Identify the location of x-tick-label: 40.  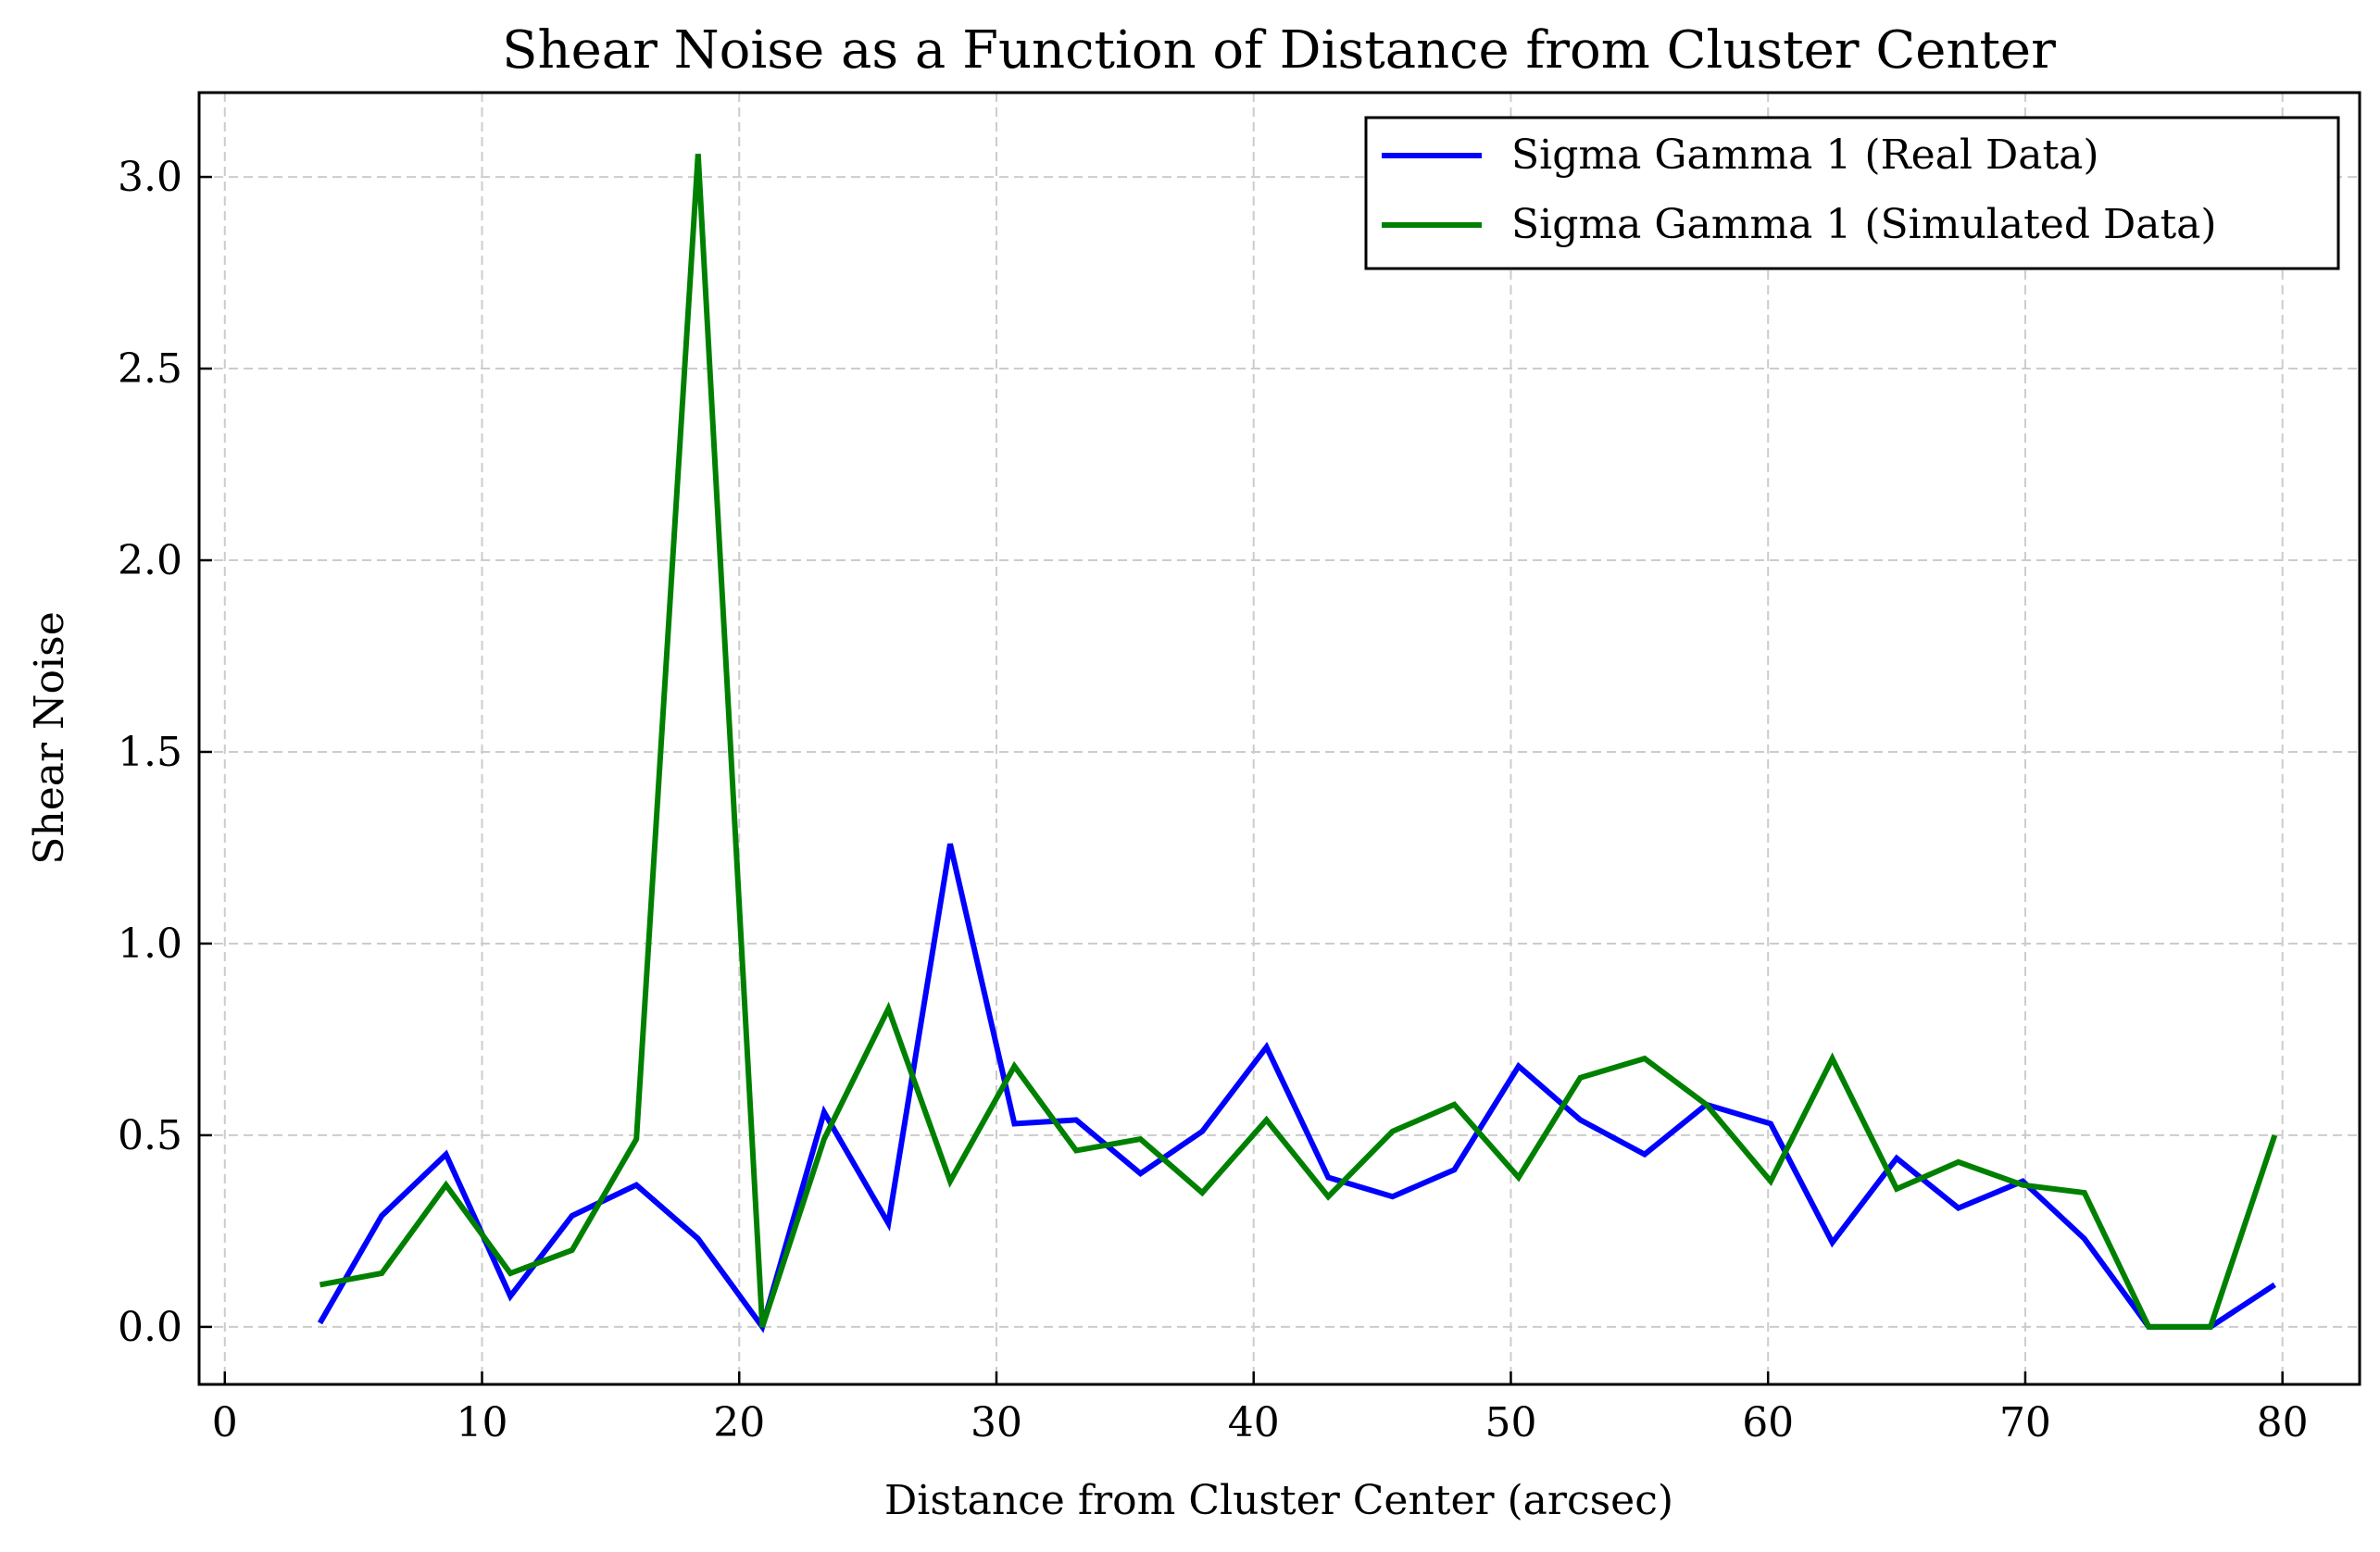
(1254, 1422).